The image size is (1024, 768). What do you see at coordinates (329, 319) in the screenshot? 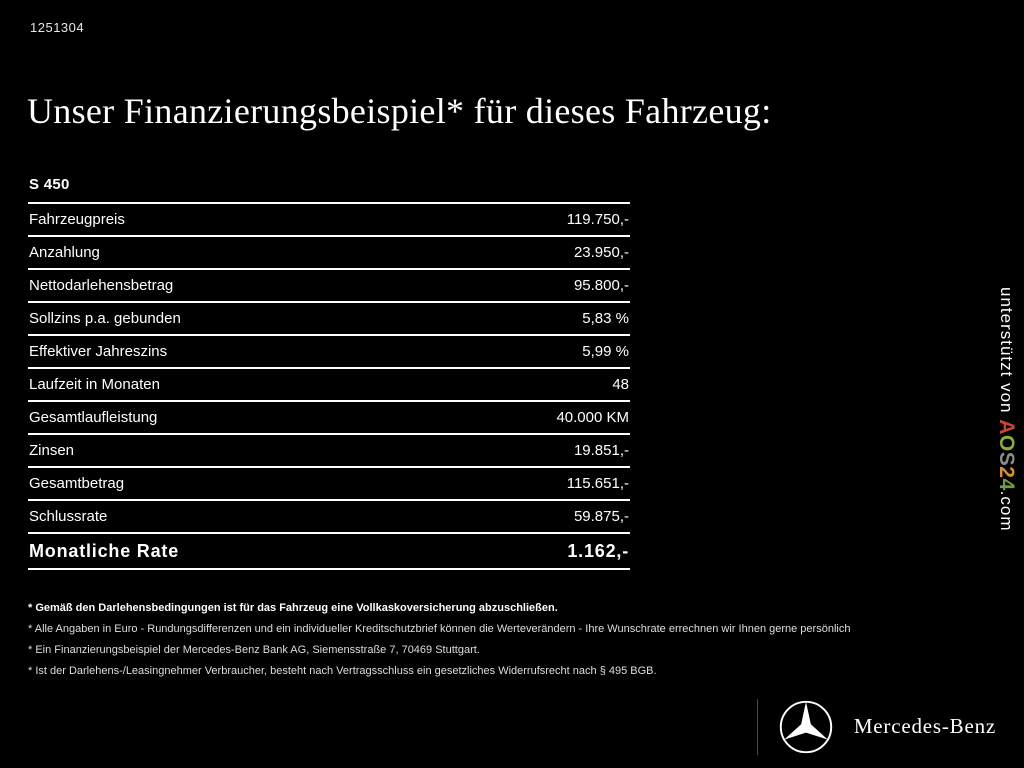
I see `table-row: Sollzins p.a. gebunden 5,83 %` at bounding box center [329, 319].